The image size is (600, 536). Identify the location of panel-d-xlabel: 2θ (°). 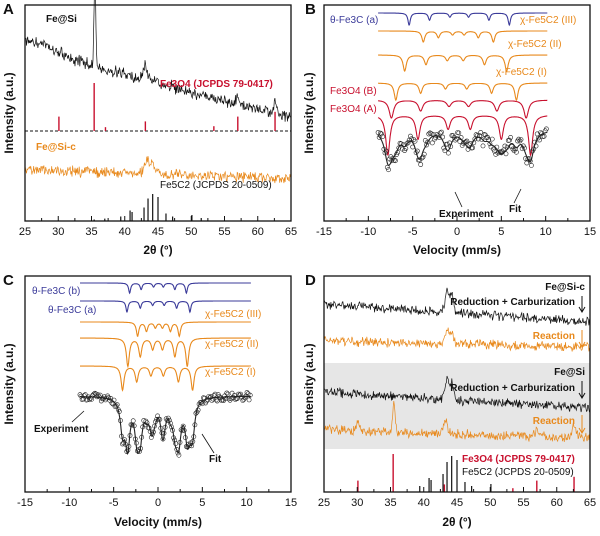
(456, 522).